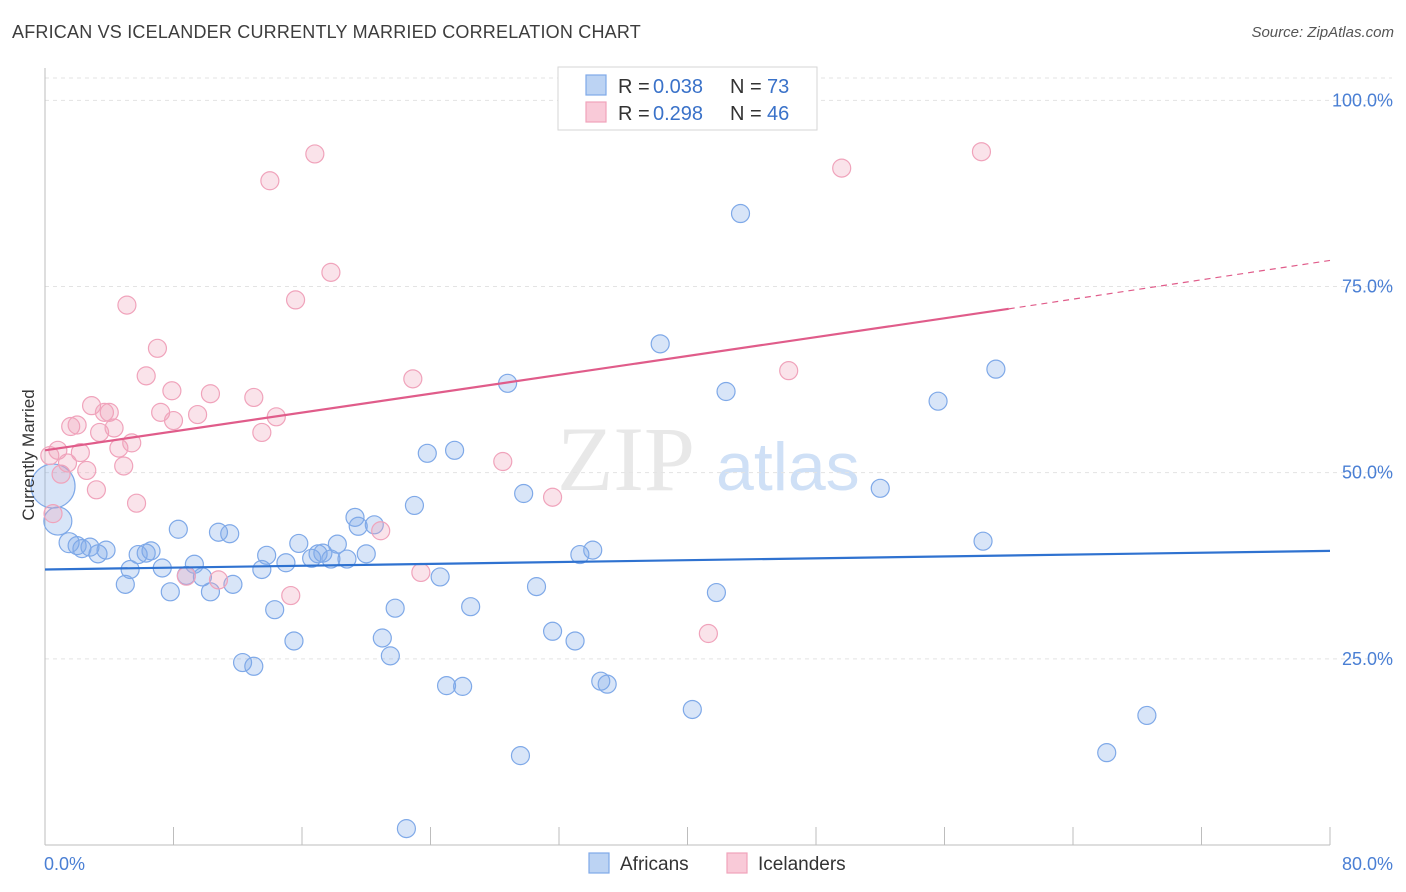 The image size is (1406, 892). I want to click on bottom-legend-label-africans: Africans, so click(654, 864).